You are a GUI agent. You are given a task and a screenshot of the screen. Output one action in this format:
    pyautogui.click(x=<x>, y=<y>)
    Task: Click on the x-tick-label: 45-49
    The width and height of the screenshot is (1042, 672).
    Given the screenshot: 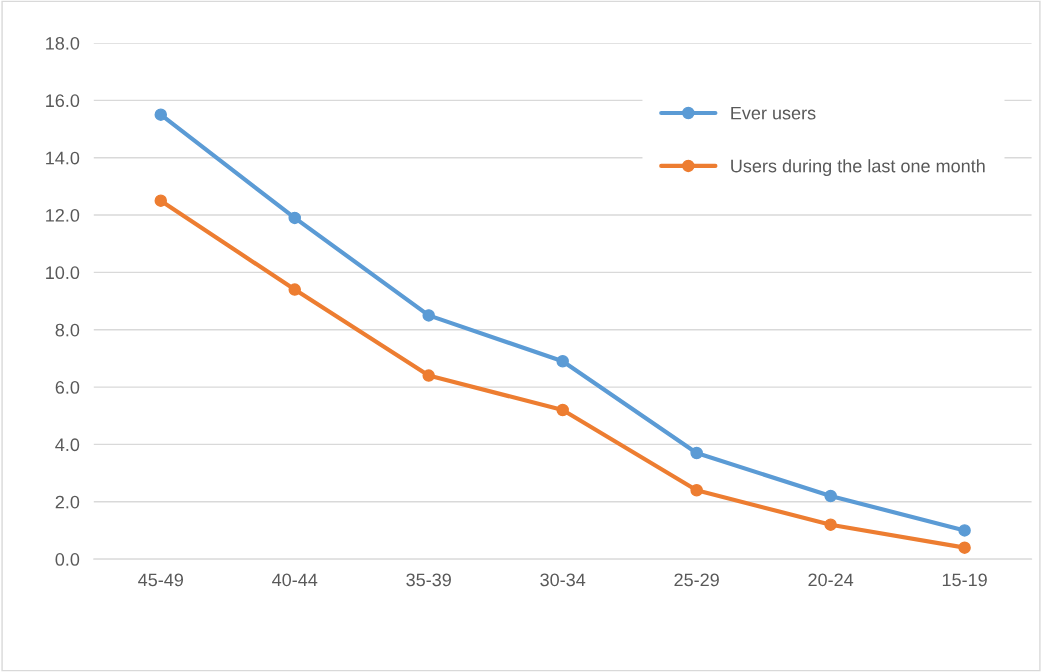 What is the action you would take?
    pyautogui.click(x=160, y=580)
    